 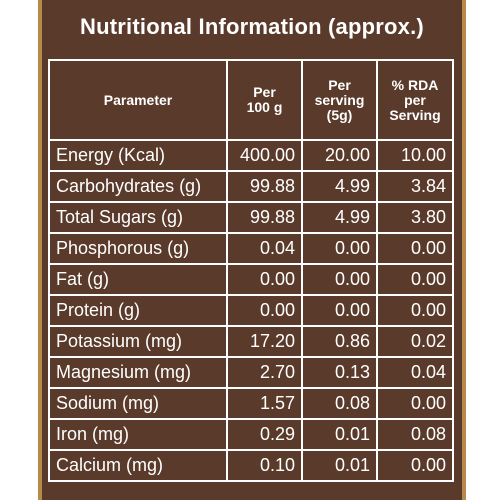 I want to click on table-row: Carbohydrates (g) 99.88 4.99 3.84, so click(x=251, y=186).